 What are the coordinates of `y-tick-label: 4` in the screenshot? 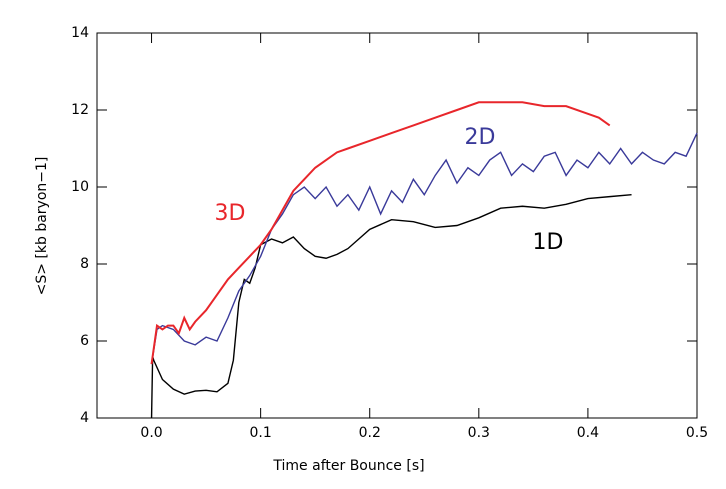 It's located at (84, 418).